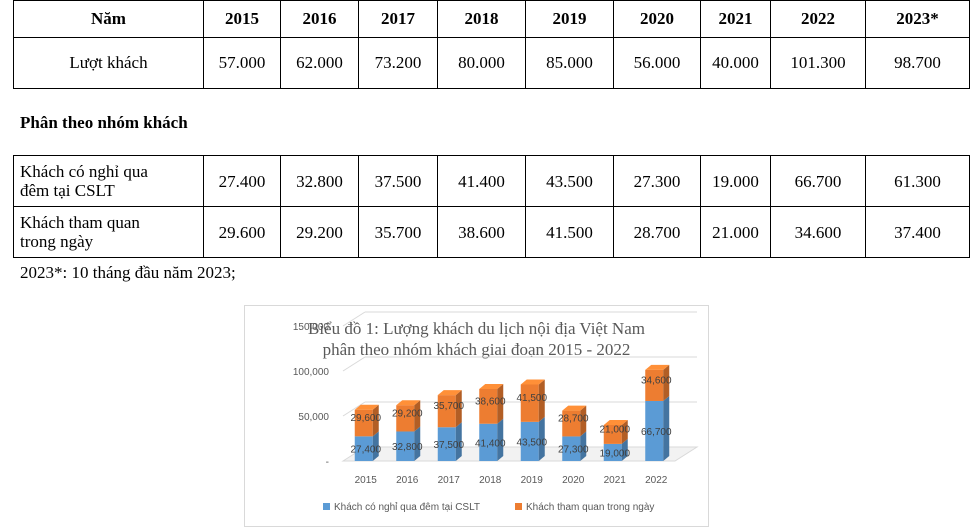 Image resolution: width=977 pixels, height=527 pixels. What do you see at coordinates (657, 63) in the screenshot?
I see `table-cell: 56.000` at bounding box center [657, 63].